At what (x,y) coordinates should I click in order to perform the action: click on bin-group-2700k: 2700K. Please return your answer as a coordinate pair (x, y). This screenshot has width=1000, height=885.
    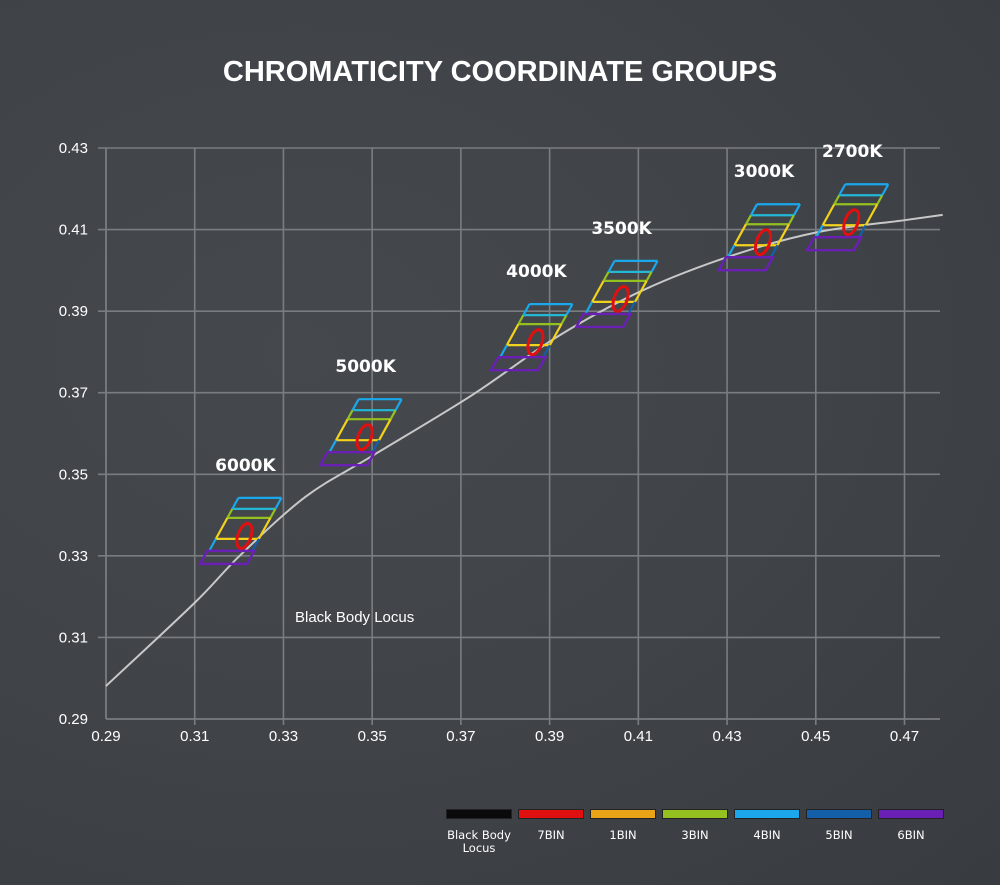
    Looking at the image, I should click on (847, 197).